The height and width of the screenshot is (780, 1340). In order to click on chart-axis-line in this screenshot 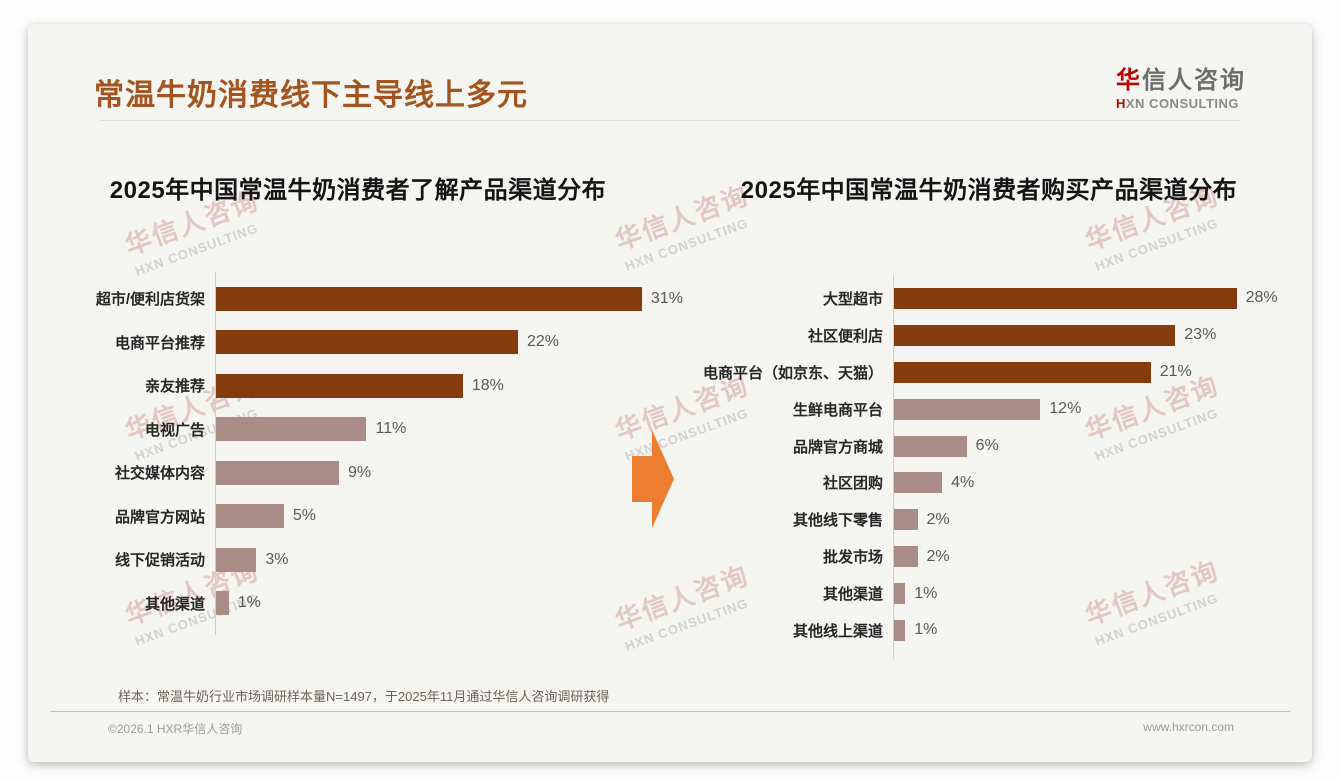, I will do `click(893, 467)`.